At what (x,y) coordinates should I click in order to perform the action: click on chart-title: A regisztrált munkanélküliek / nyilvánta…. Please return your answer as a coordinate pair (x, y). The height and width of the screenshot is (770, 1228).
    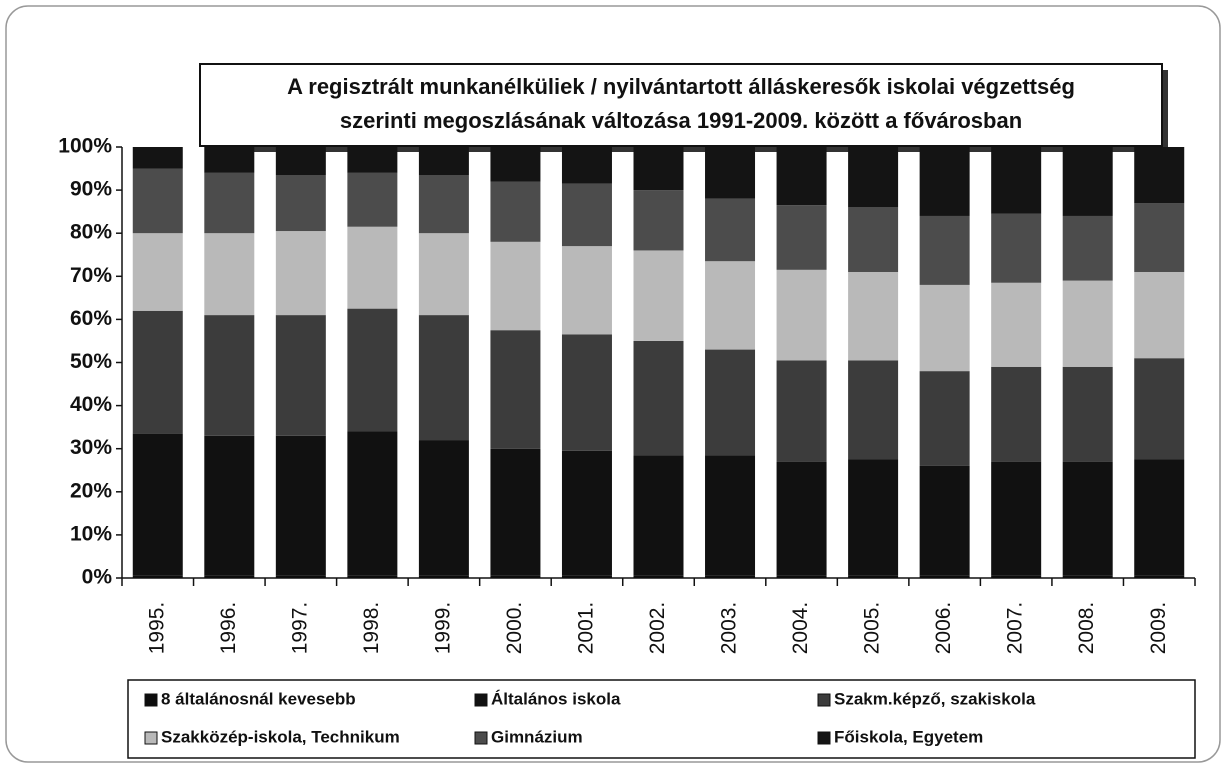
    Looking at the image, I should click on (681, 86).